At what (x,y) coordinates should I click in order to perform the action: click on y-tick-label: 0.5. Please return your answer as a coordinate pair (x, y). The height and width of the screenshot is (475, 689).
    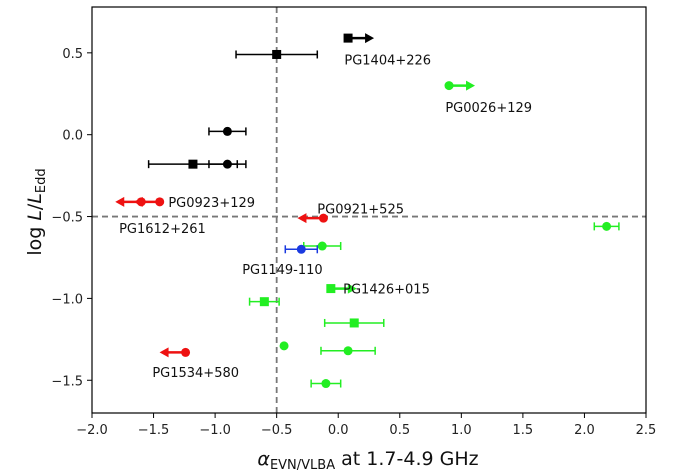
    Looking at the image, I should click on (72, 54).